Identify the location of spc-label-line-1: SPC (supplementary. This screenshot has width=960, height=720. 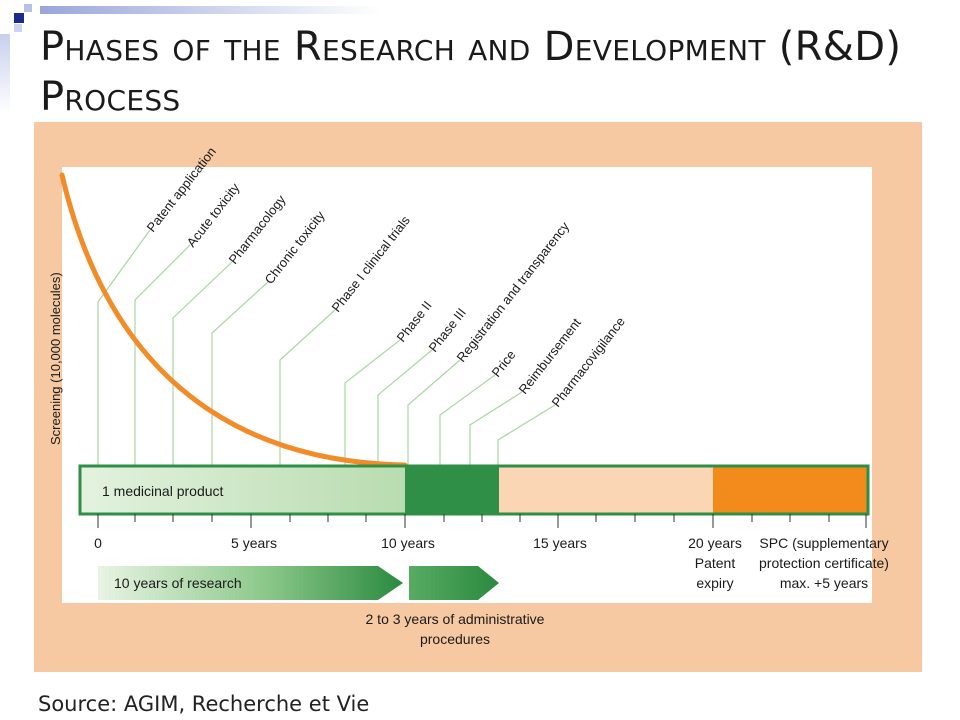
(823, 543).